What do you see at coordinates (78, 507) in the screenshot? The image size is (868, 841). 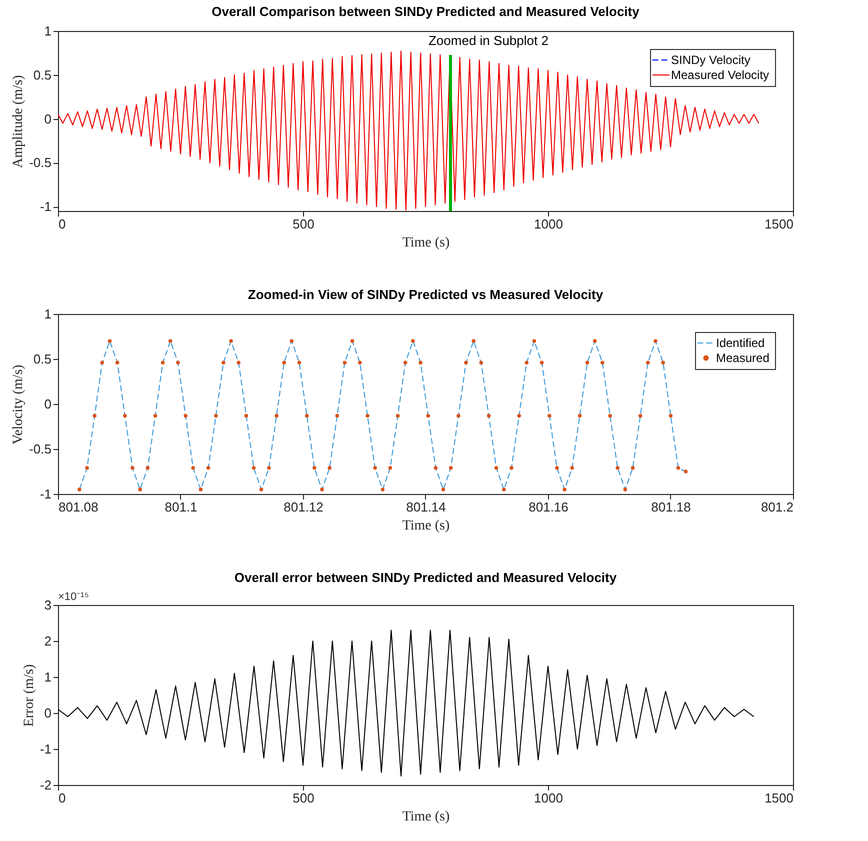 I see `x-tick-label: 801.08` at bounding box center [78, 507].